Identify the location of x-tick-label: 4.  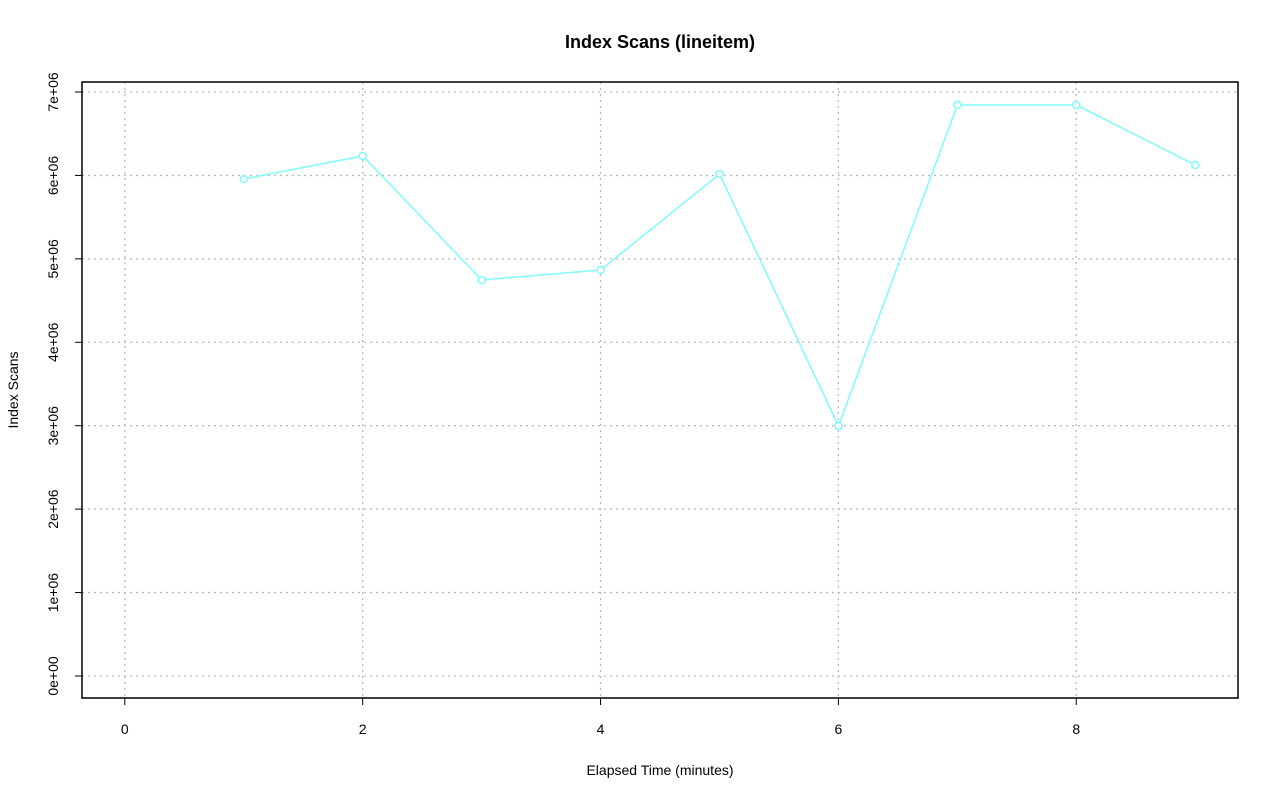
(601, 729).